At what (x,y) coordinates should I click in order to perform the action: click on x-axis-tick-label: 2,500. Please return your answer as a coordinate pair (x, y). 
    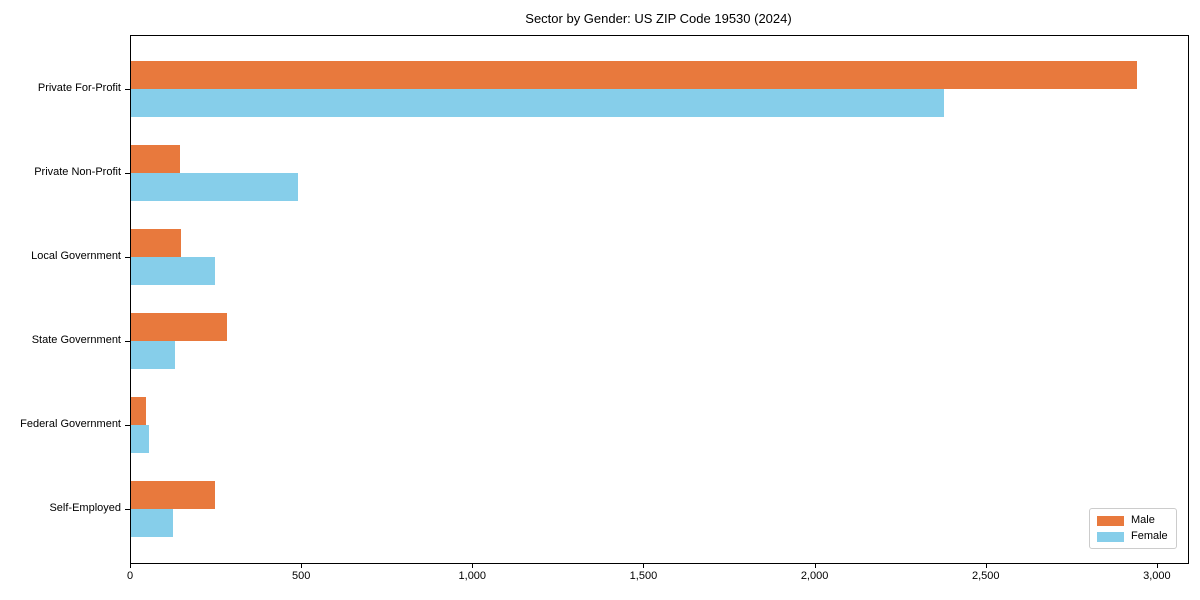
    Looking at the image, I should click on (985, 576).